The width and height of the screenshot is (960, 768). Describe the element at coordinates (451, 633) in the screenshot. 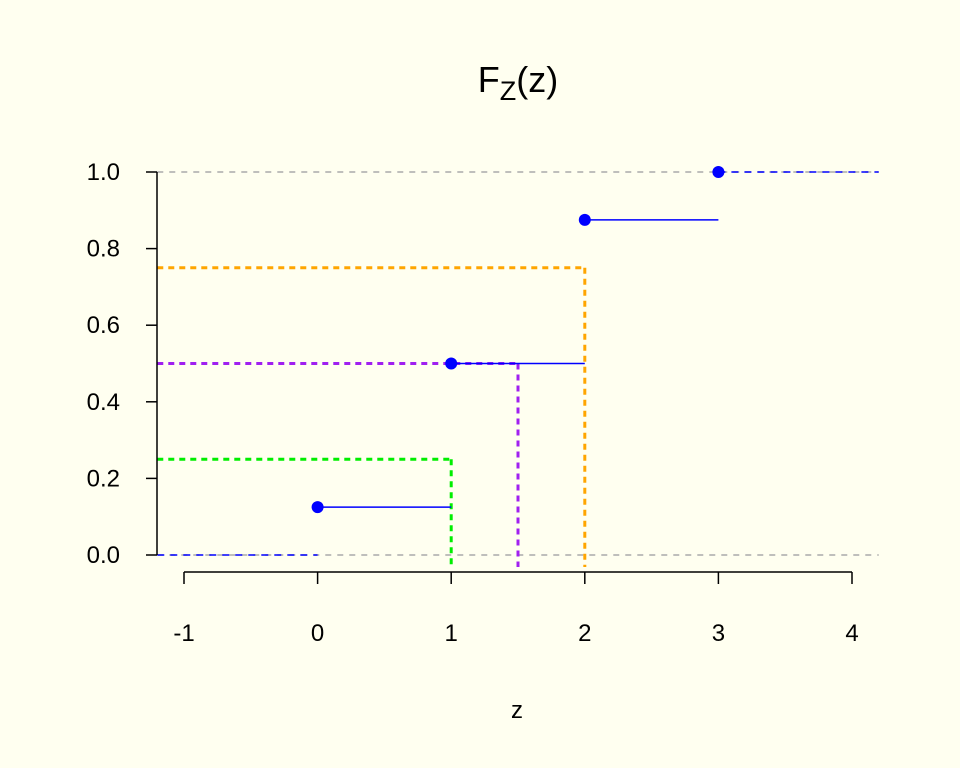

I see `x-tick-label-2: 1` at that location.